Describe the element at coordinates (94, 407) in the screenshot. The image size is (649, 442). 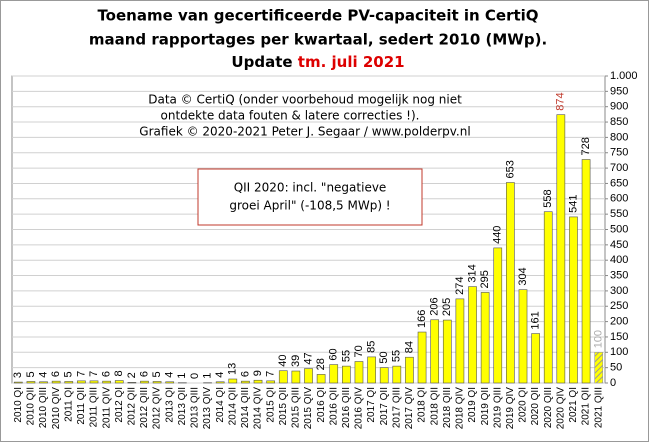
I see `x-tick-label: 2011 QIII` at that location.